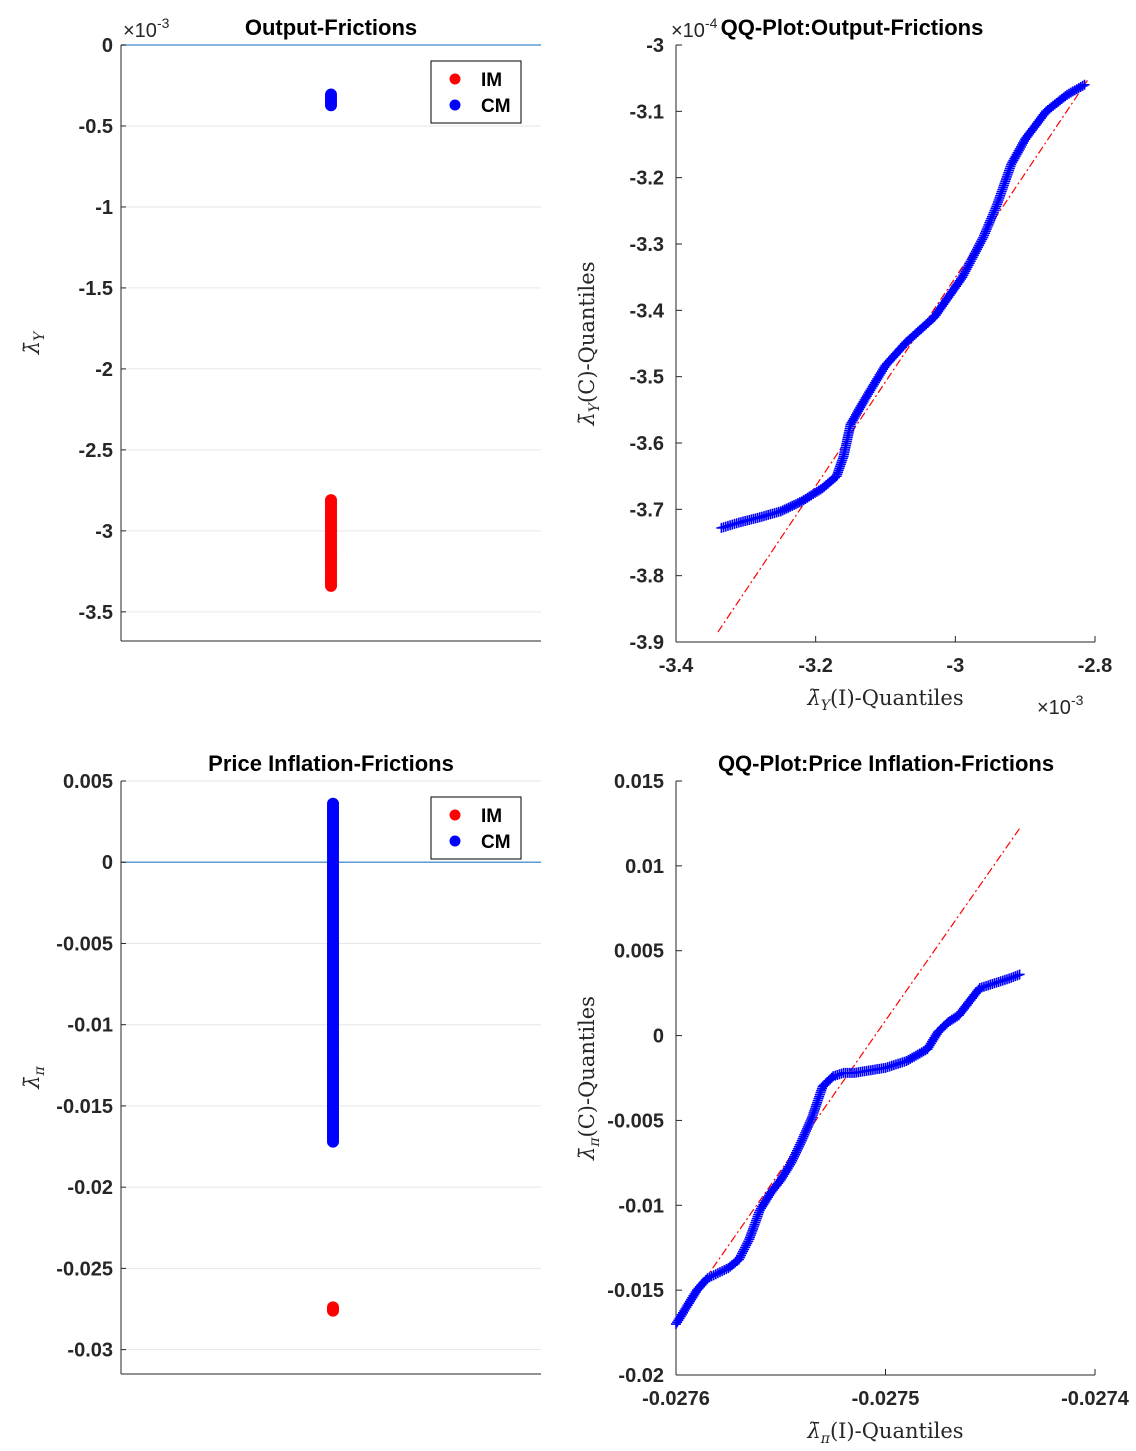 This screenshot has height=1451, width=1136. What do you see at coordinates (96, 451) in the screenshot?
I see `y-tick-label: -2.5` at bounding box center [96, 451].